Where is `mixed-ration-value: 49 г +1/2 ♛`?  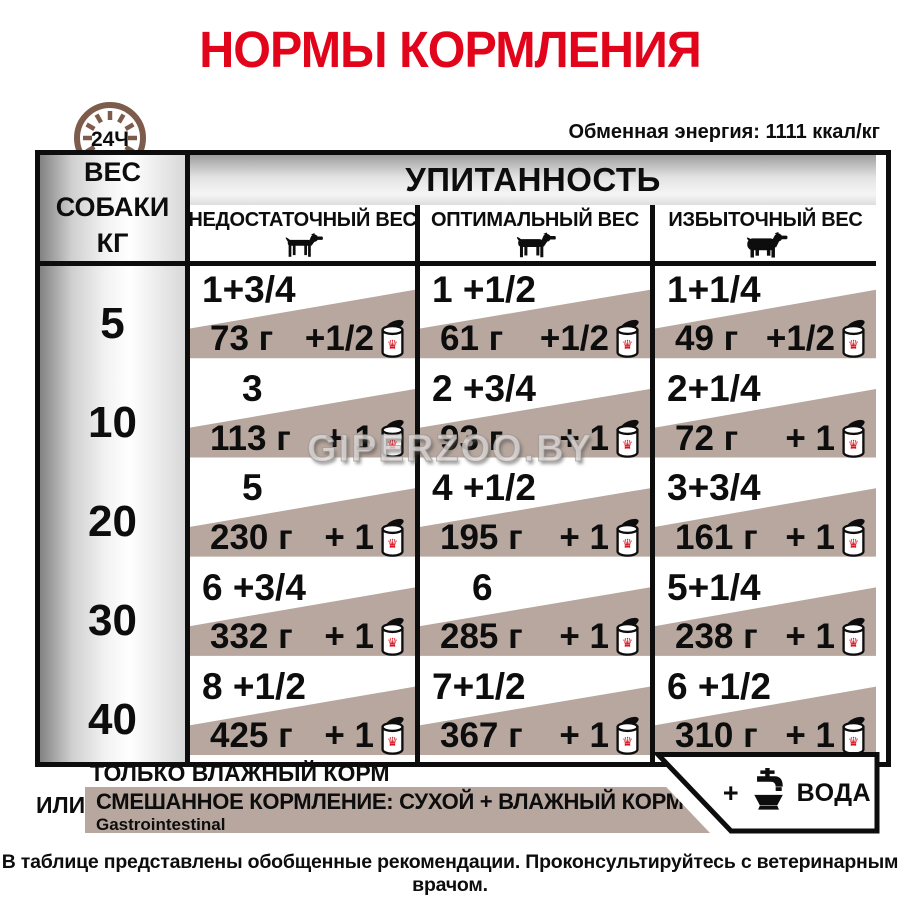 mixed-ration-value: 49 г +1/2 ♛ is located at coordinates (765, 340).